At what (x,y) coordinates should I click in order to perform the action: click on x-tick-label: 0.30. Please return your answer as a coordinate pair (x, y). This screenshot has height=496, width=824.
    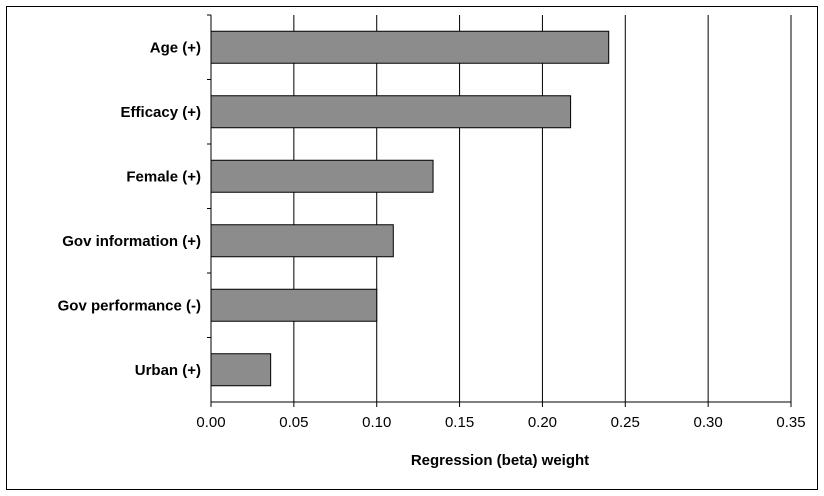
    Looking at the image, I should click on (708, 422).